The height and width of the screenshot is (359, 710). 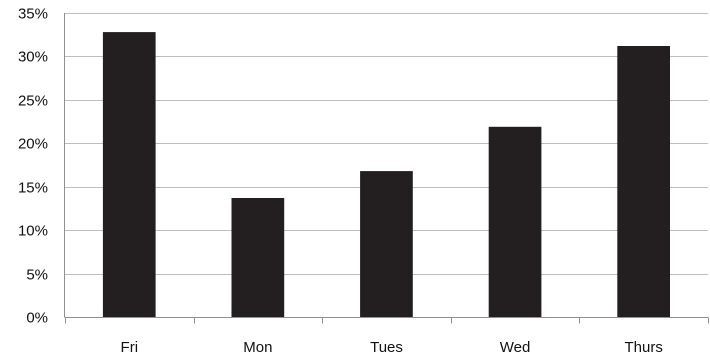 I want to click on y-tick-label: 30%, so click(x=33, y=57).